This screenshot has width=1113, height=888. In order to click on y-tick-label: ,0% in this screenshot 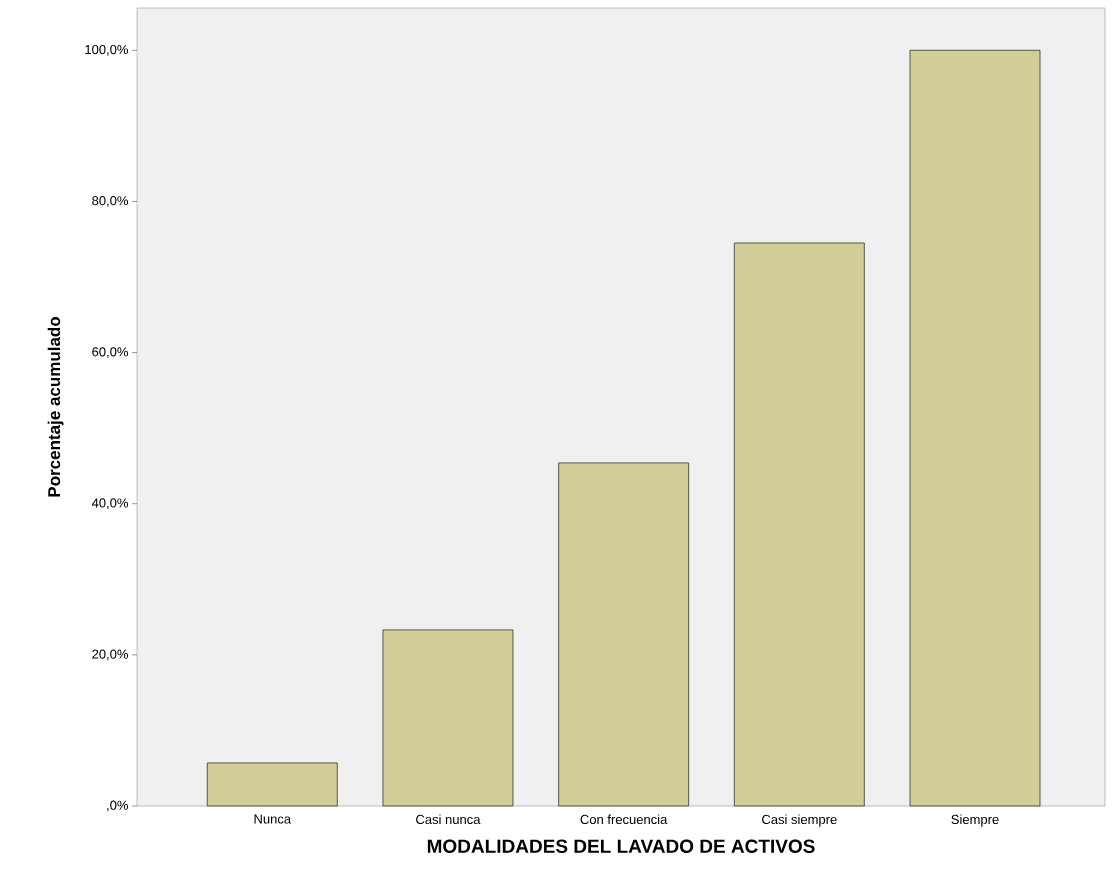, I will do `click(118, 806)`.